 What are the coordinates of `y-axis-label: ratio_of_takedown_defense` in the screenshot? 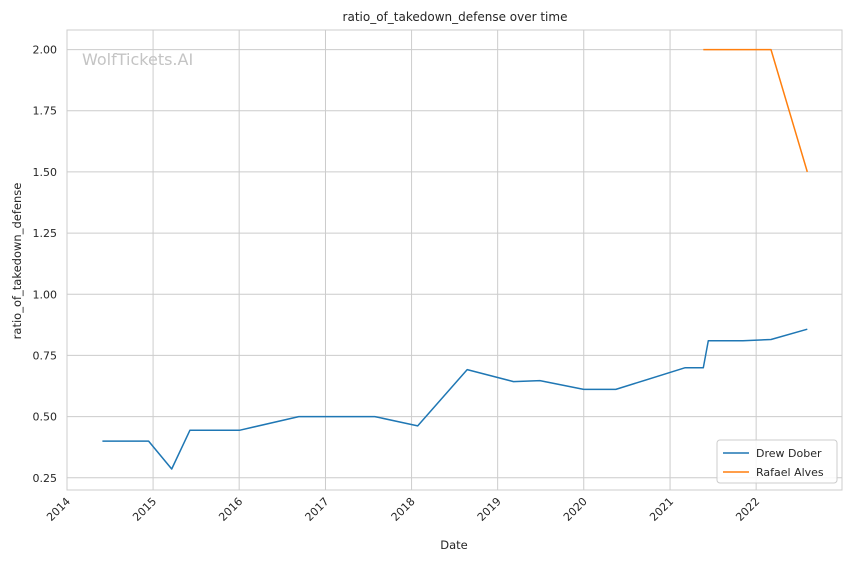 It's located at (17, 261).